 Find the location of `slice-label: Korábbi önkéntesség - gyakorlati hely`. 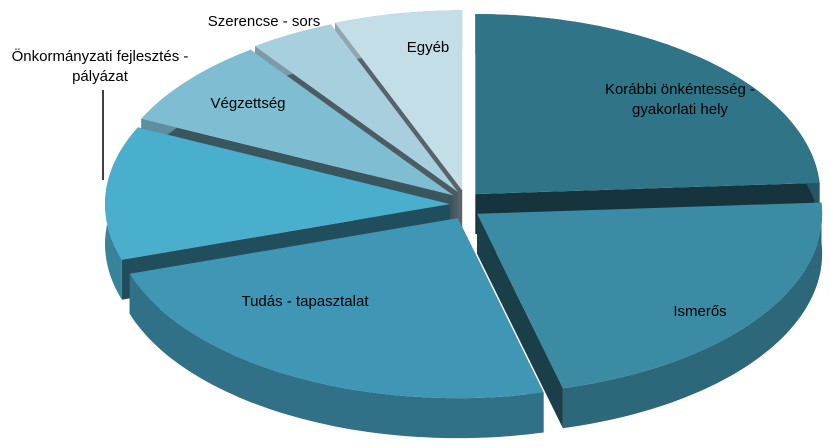

slice-label: Korábbi önkéntesség - gyakorlati hely is located at coordinates (680, 99).